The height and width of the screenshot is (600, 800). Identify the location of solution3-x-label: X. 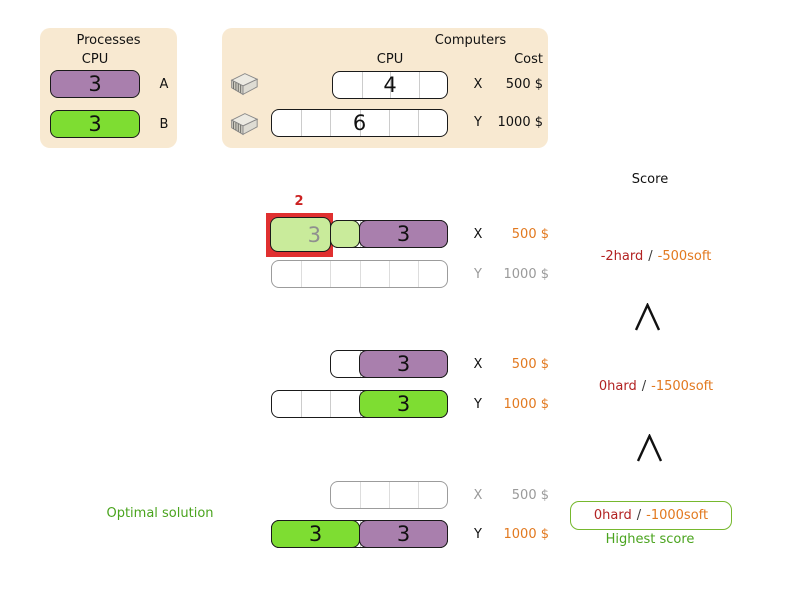
(478, 495).